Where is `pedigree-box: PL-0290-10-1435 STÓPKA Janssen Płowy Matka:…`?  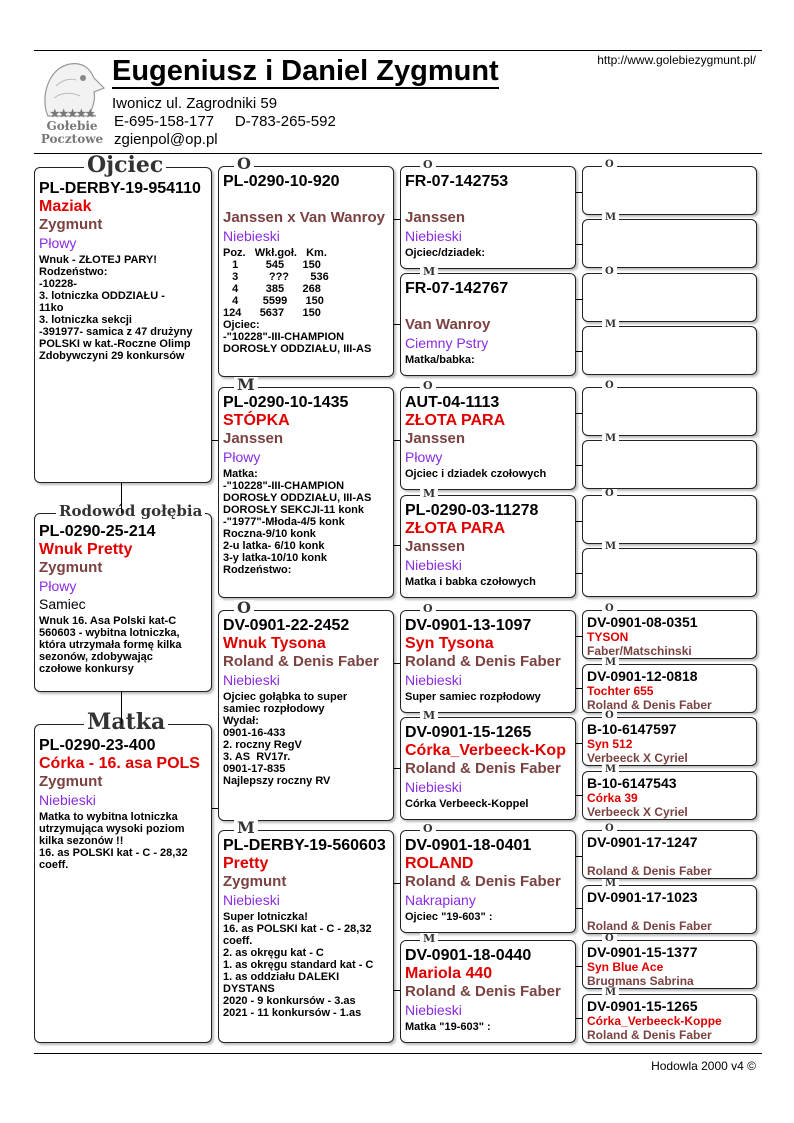 pedigree-box: PL-0290-10-1435 STÓPKA Janssen Płowy Matka:… is located at coordinates (306, 492).